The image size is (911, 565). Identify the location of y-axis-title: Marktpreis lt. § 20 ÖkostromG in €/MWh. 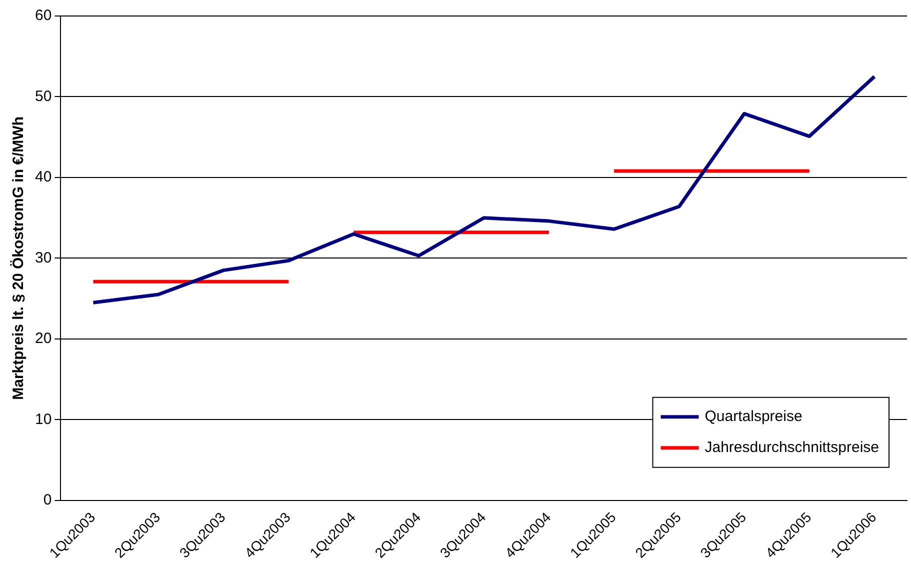
(19, 258).